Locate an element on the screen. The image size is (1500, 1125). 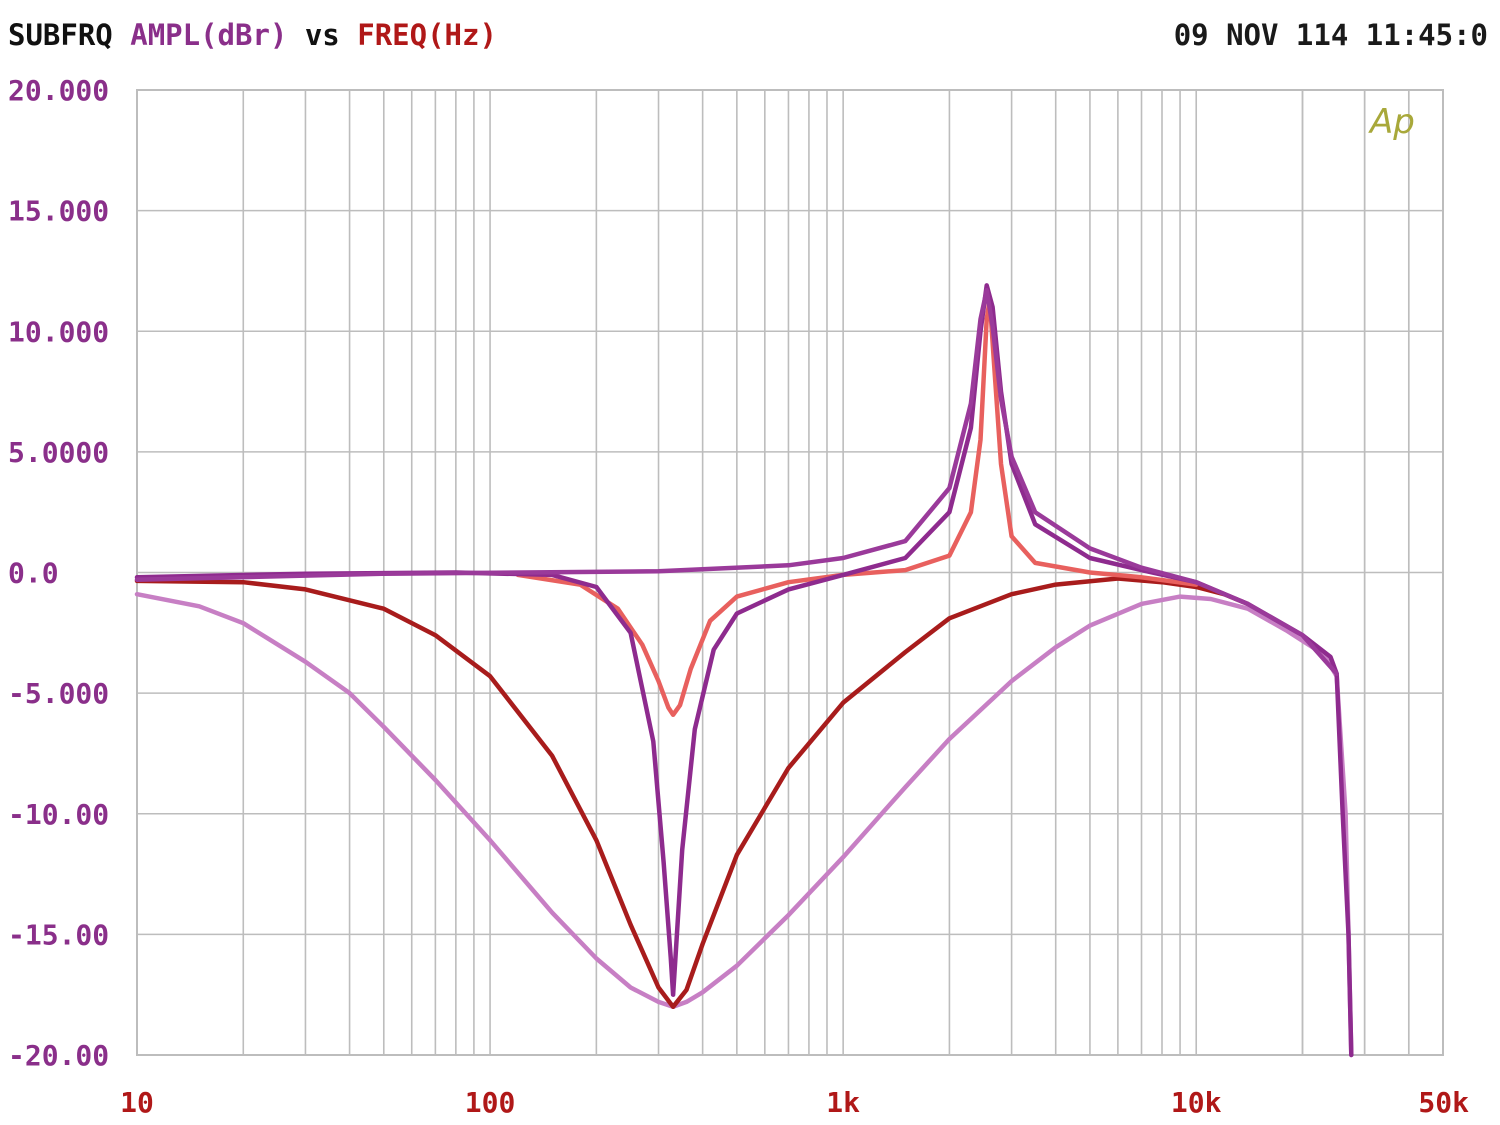
x-tick-label: 50k is located at coordinates (1443, 1102).